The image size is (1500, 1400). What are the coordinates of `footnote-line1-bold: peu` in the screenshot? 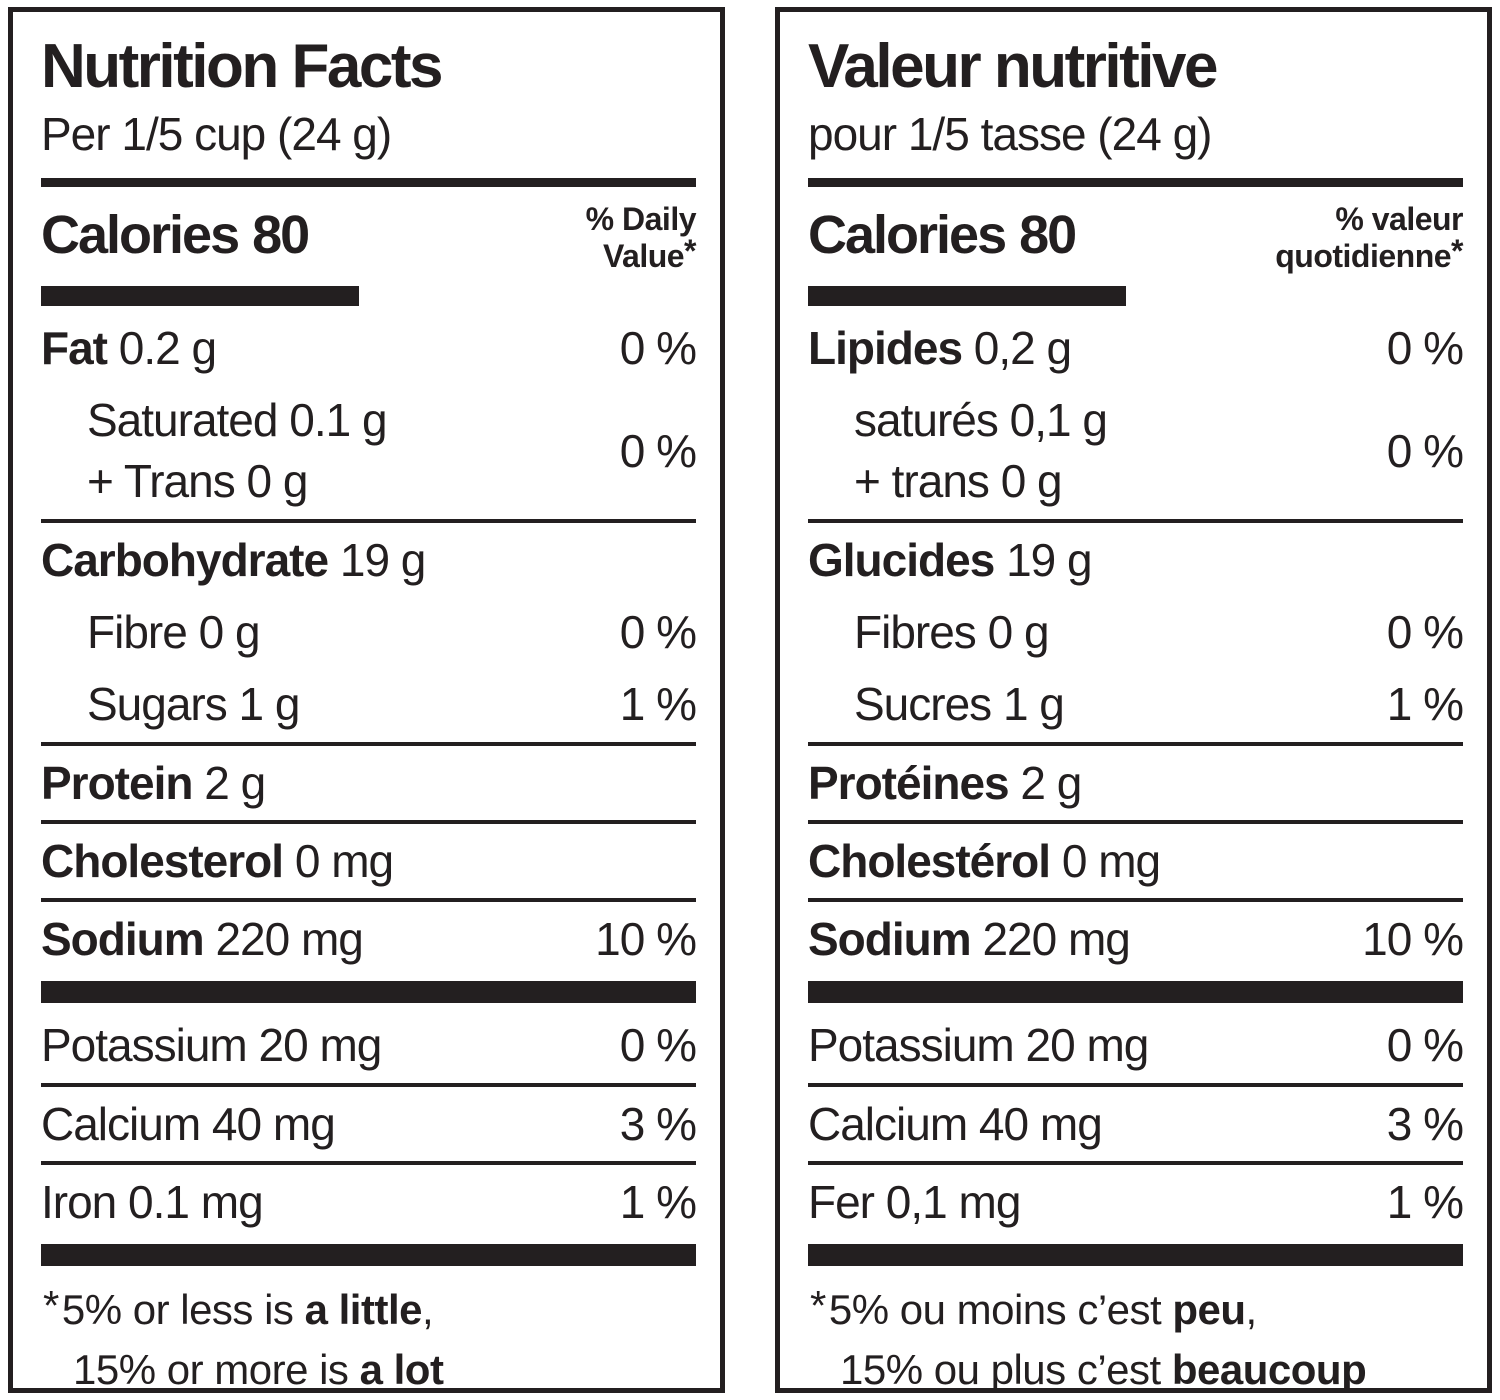 It's located at (1209, 1310).